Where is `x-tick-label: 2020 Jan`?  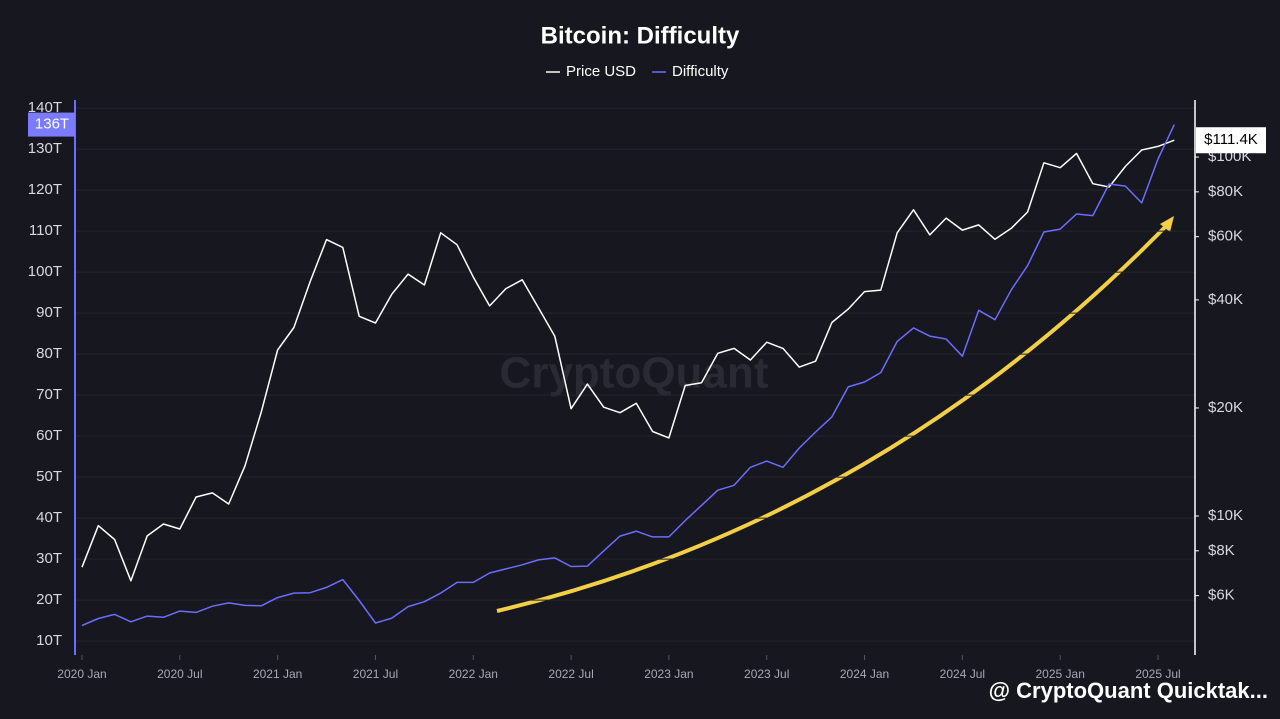
x-tick-label: 2020 Jan is located at coordinates (81, 674).